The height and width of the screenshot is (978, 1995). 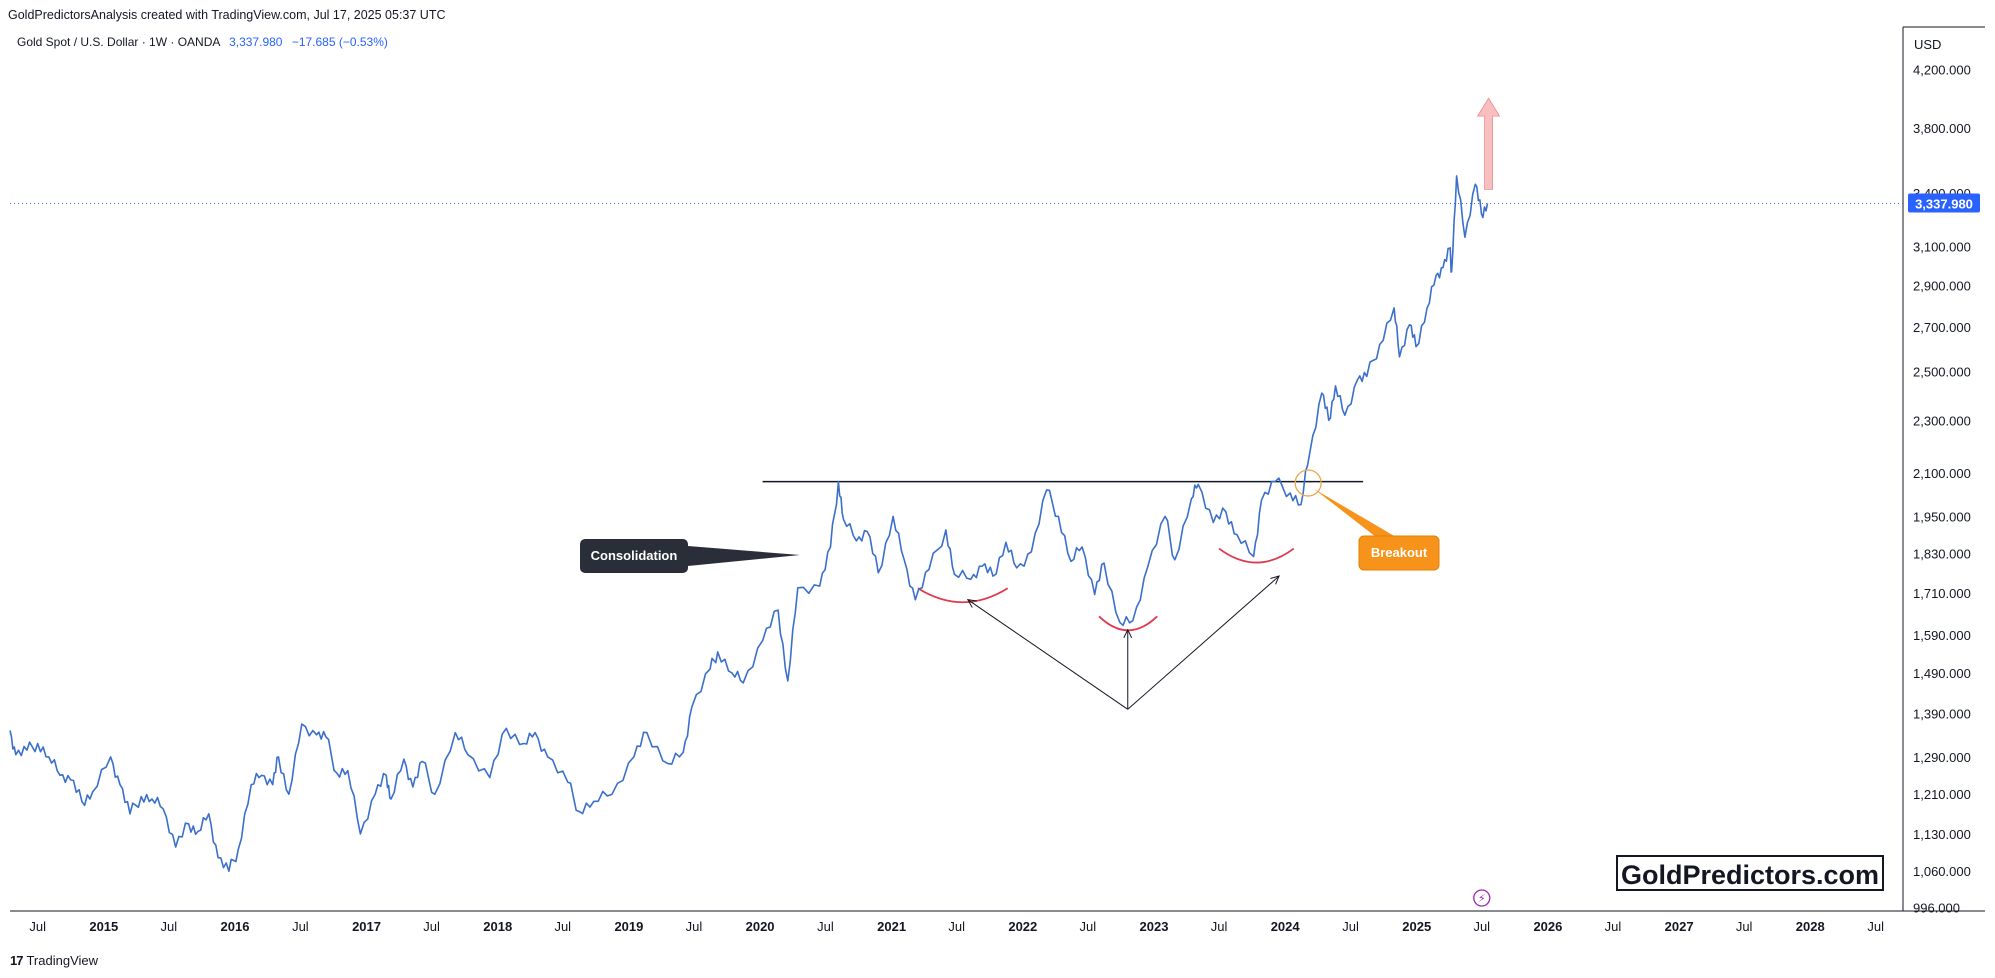 What do you see at coordinates (1942, 834) in the screenshot?
I see `y-tick-label: 1,130.000` at bounding box center [1942, 834].